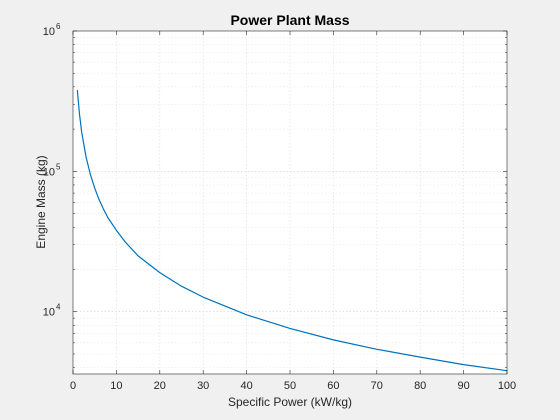 This screenshot has width=560, height=420. What do you see at coordinates (290, 402) in the screenshot?
I see `x-axis-label: Specific Power (kW/kg)` at bounding box center [290, 402].